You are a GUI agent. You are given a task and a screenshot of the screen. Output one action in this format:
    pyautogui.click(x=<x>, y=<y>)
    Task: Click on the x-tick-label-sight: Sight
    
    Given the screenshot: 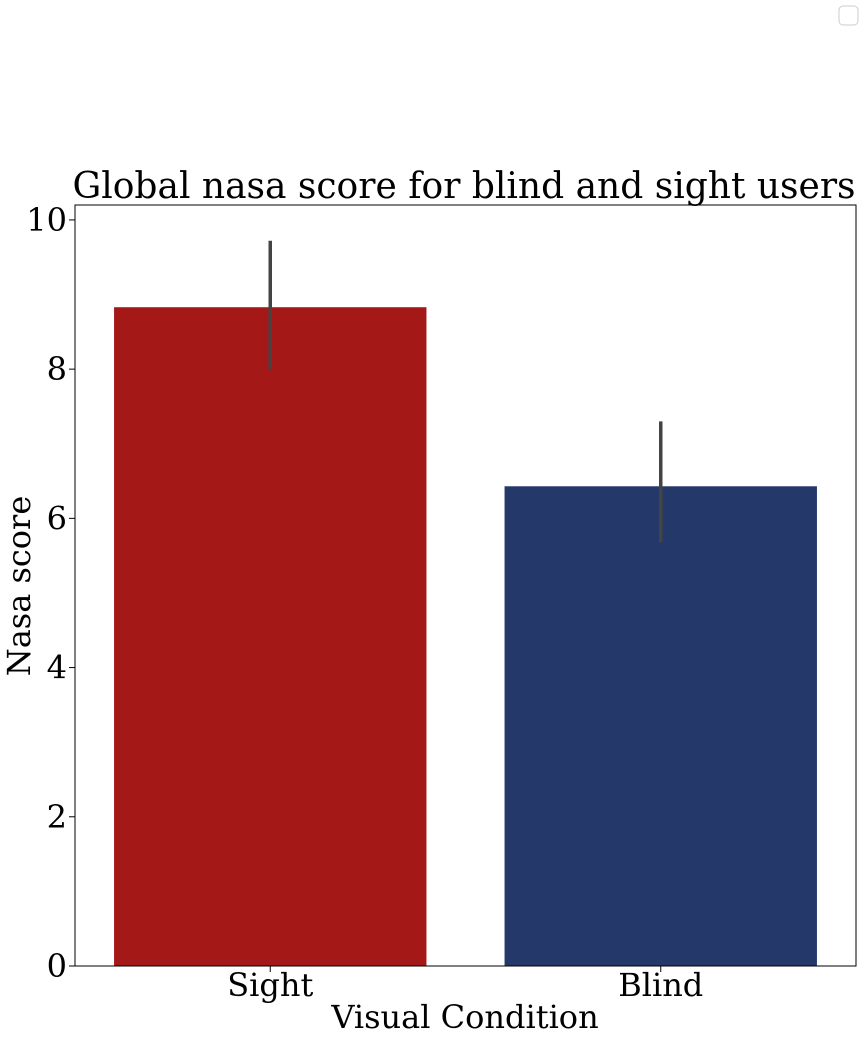 What is the action you would take?
    pyautogui.click(x=270, y=985)
    